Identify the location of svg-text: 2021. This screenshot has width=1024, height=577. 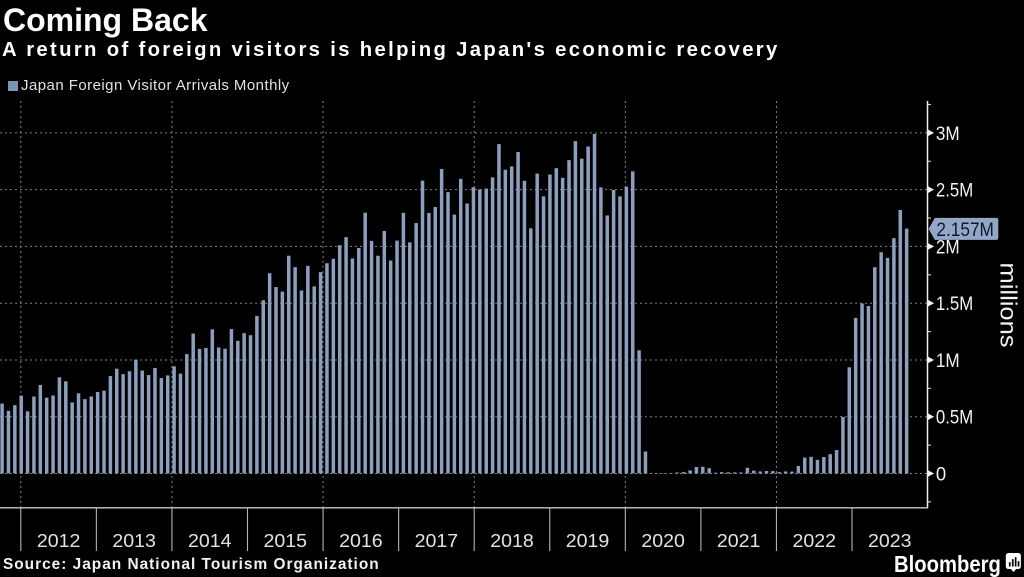
(739, 540).